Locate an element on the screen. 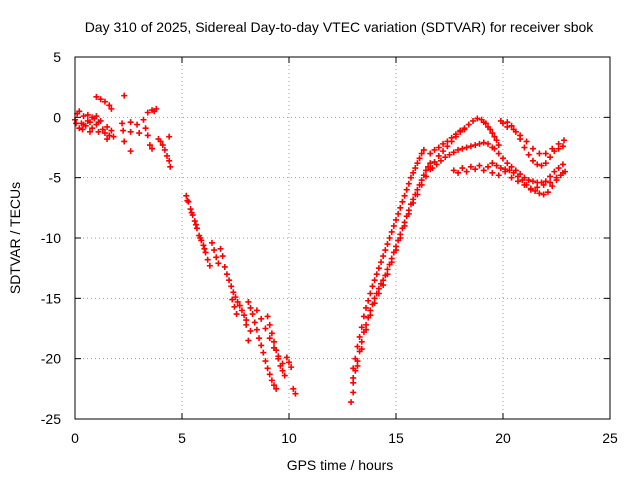 This screenshot has height=480, width=640. y-axis-label: SDTVAR / TECUs is located at coordinates (15, 238).